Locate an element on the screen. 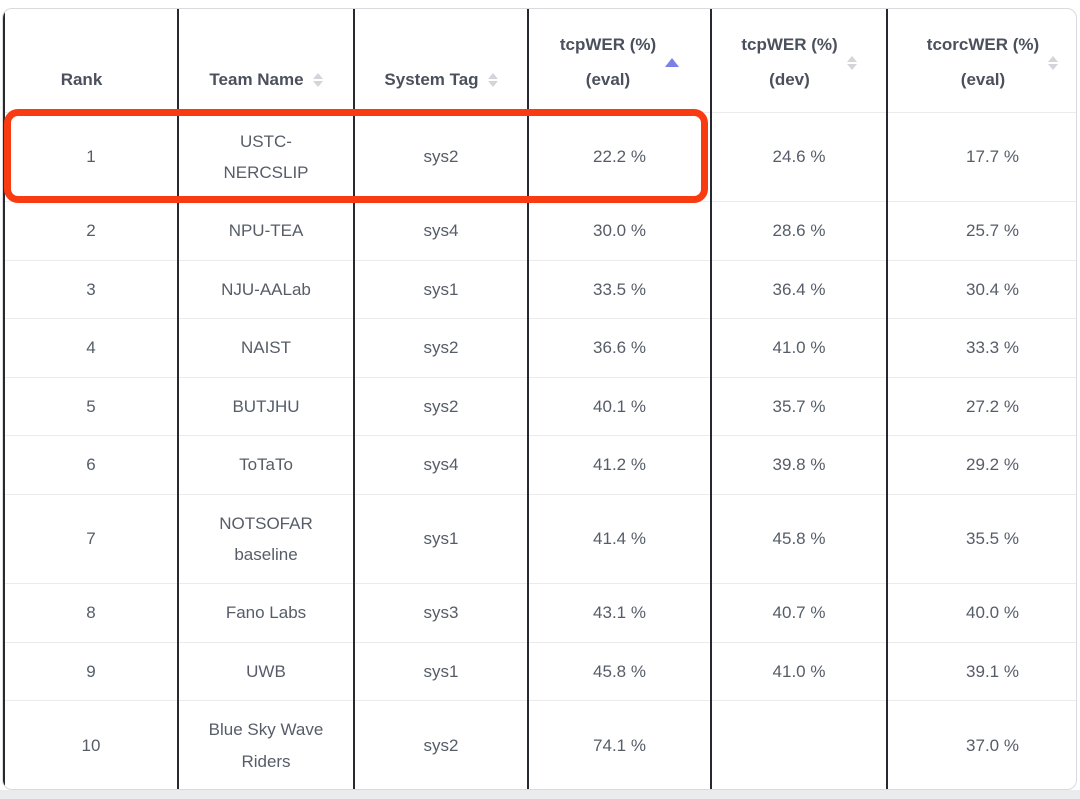 The height and width of the screenshot is (799, 1080). table-row: 8 Fano Labs sys3 43.1 % 40.7 % 40.0 % is located at coordinates (539, 613).